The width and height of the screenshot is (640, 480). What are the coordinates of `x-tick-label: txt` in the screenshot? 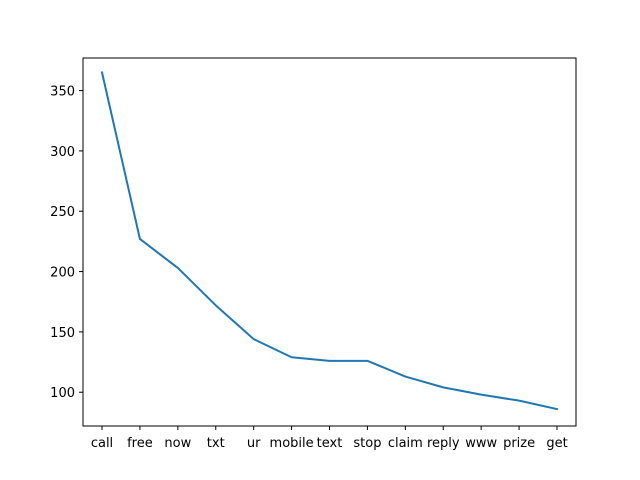 It's located at (216, 443).